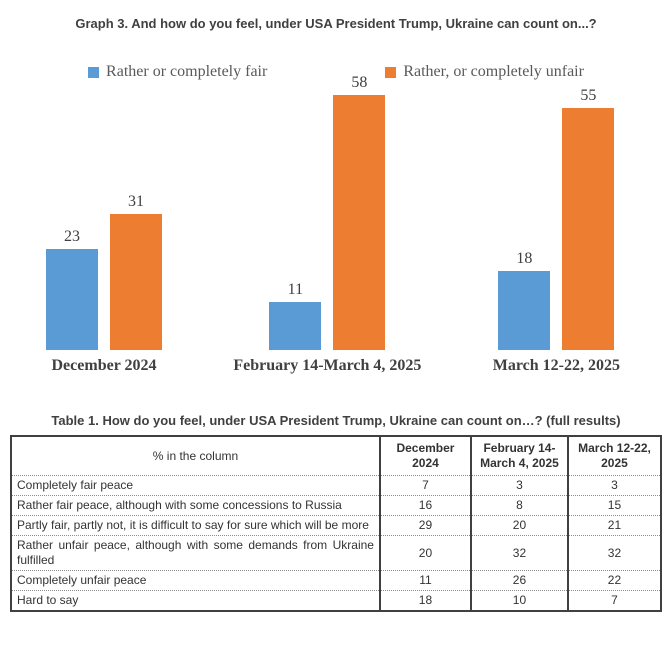  I want to click on value-cell: 10, so click(518, 600).